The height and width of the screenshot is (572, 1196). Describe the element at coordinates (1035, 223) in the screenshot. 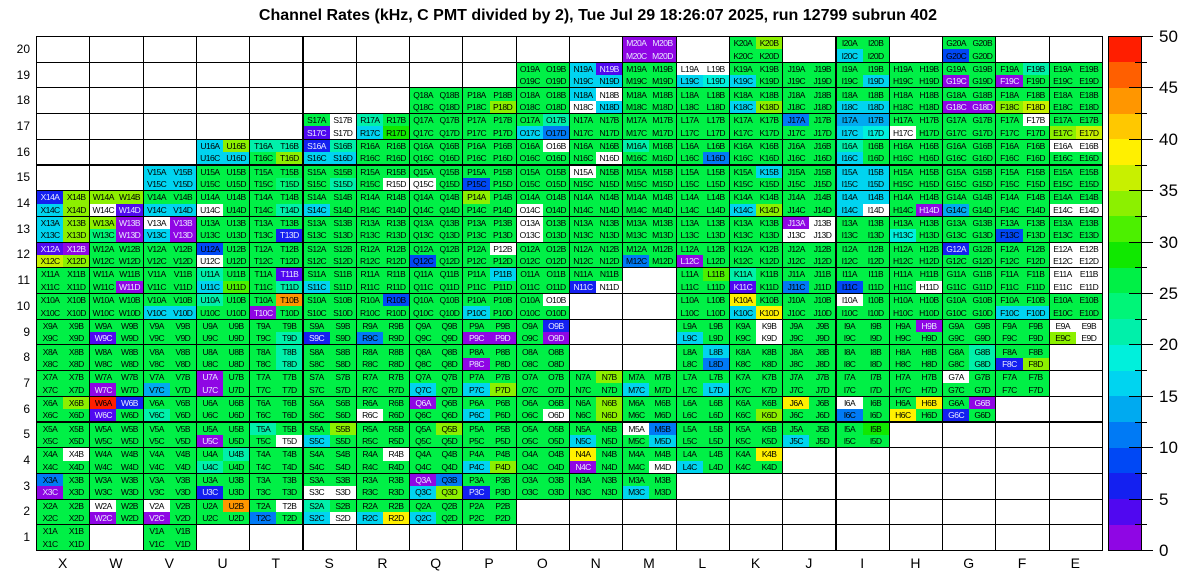

I see `cell-quadrant: F13B` at that location.